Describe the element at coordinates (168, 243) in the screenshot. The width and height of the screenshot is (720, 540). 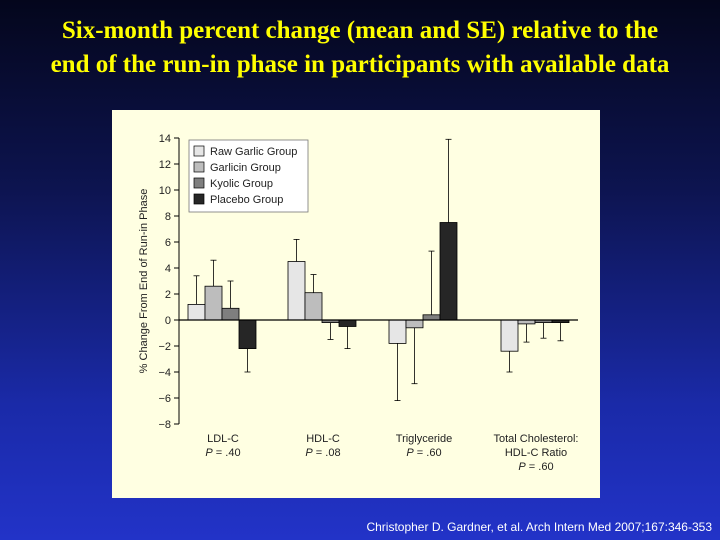
I see `y-tick-label: 6` at that location.